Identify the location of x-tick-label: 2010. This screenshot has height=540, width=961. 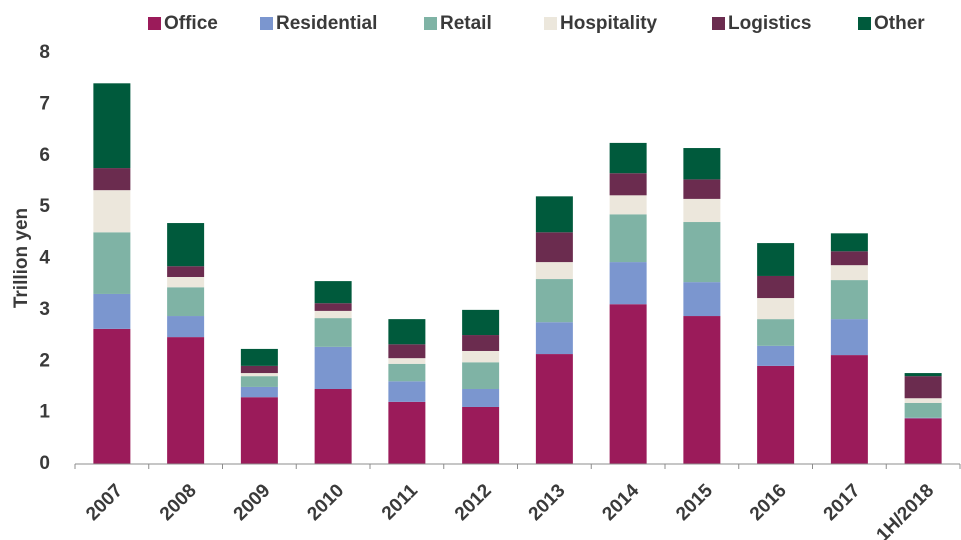
(325, 502).